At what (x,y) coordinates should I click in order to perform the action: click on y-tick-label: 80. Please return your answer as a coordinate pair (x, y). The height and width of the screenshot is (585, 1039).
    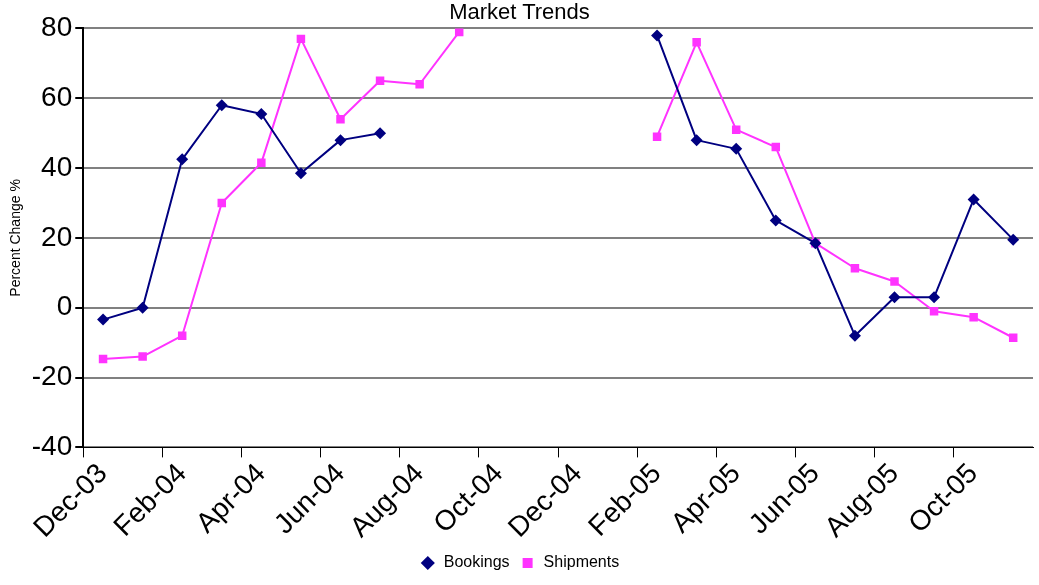
    Looking at the image, I should click on (57, 27).